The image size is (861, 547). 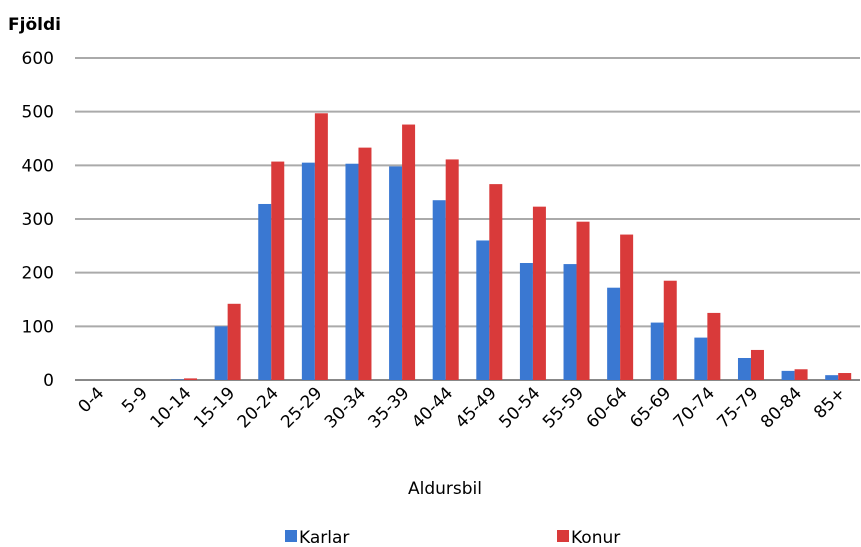 What do you see at coordinates (694, 407) in the screenshot?
I see `x-tick-label: 70-74` at bounding box center [694, 407].